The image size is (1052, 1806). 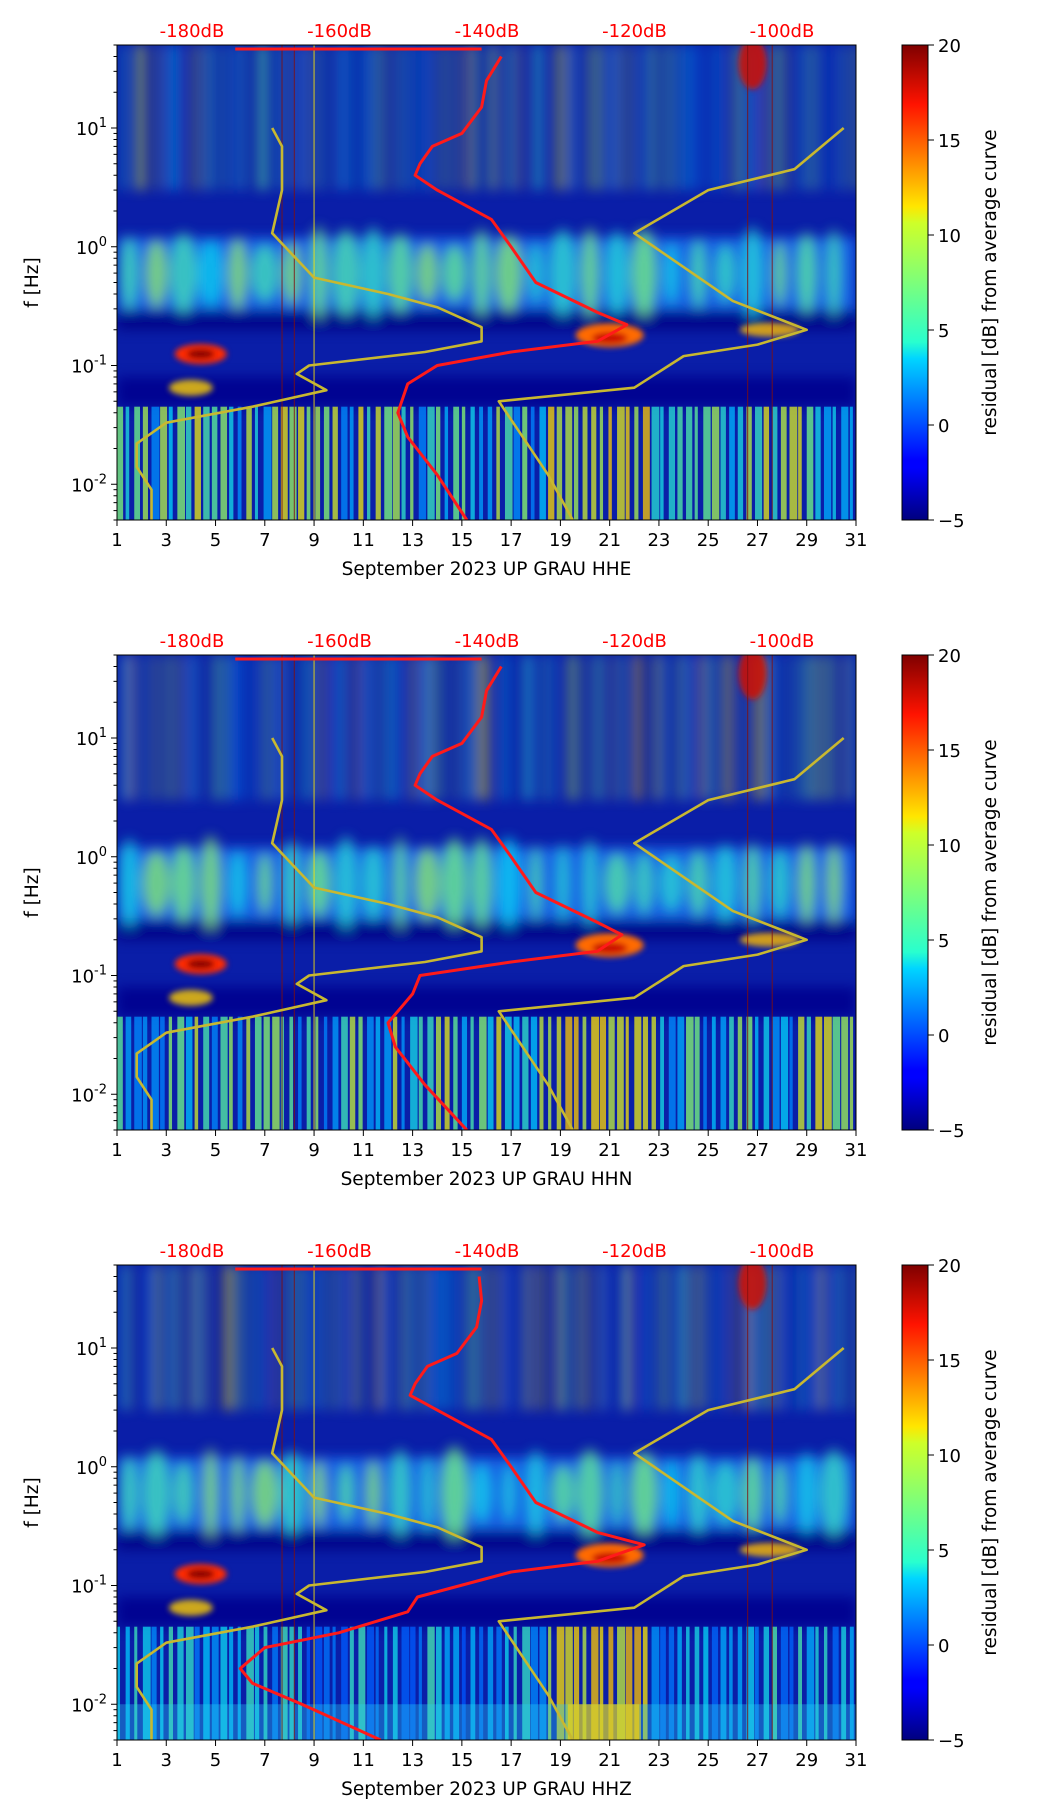 What do you see at coordinates (609, 540) in the screenshot?
I see `x-tick-label: 21` at bounding box center [609, 540].